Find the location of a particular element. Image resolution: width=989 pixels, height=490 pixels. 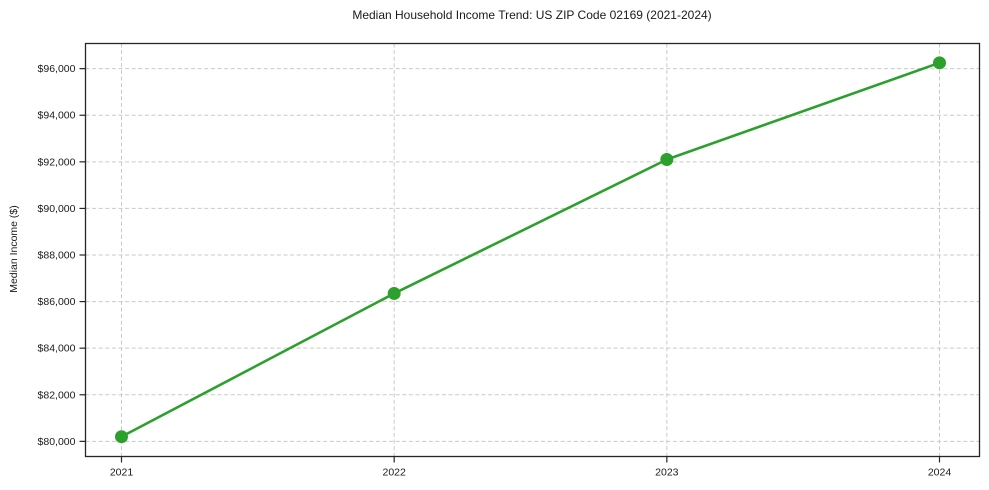

y-tick-label: $84,000 is located at coordinates (57, 349).